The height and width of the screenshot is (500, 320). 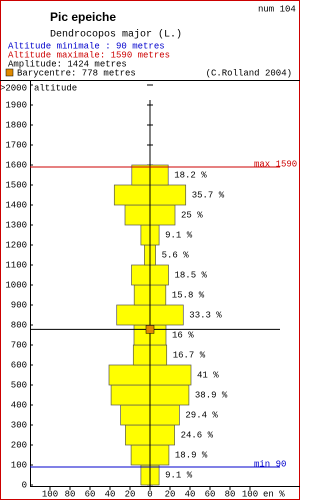 I want to click on y-tick-label: 100, so click(x=19, y=465).